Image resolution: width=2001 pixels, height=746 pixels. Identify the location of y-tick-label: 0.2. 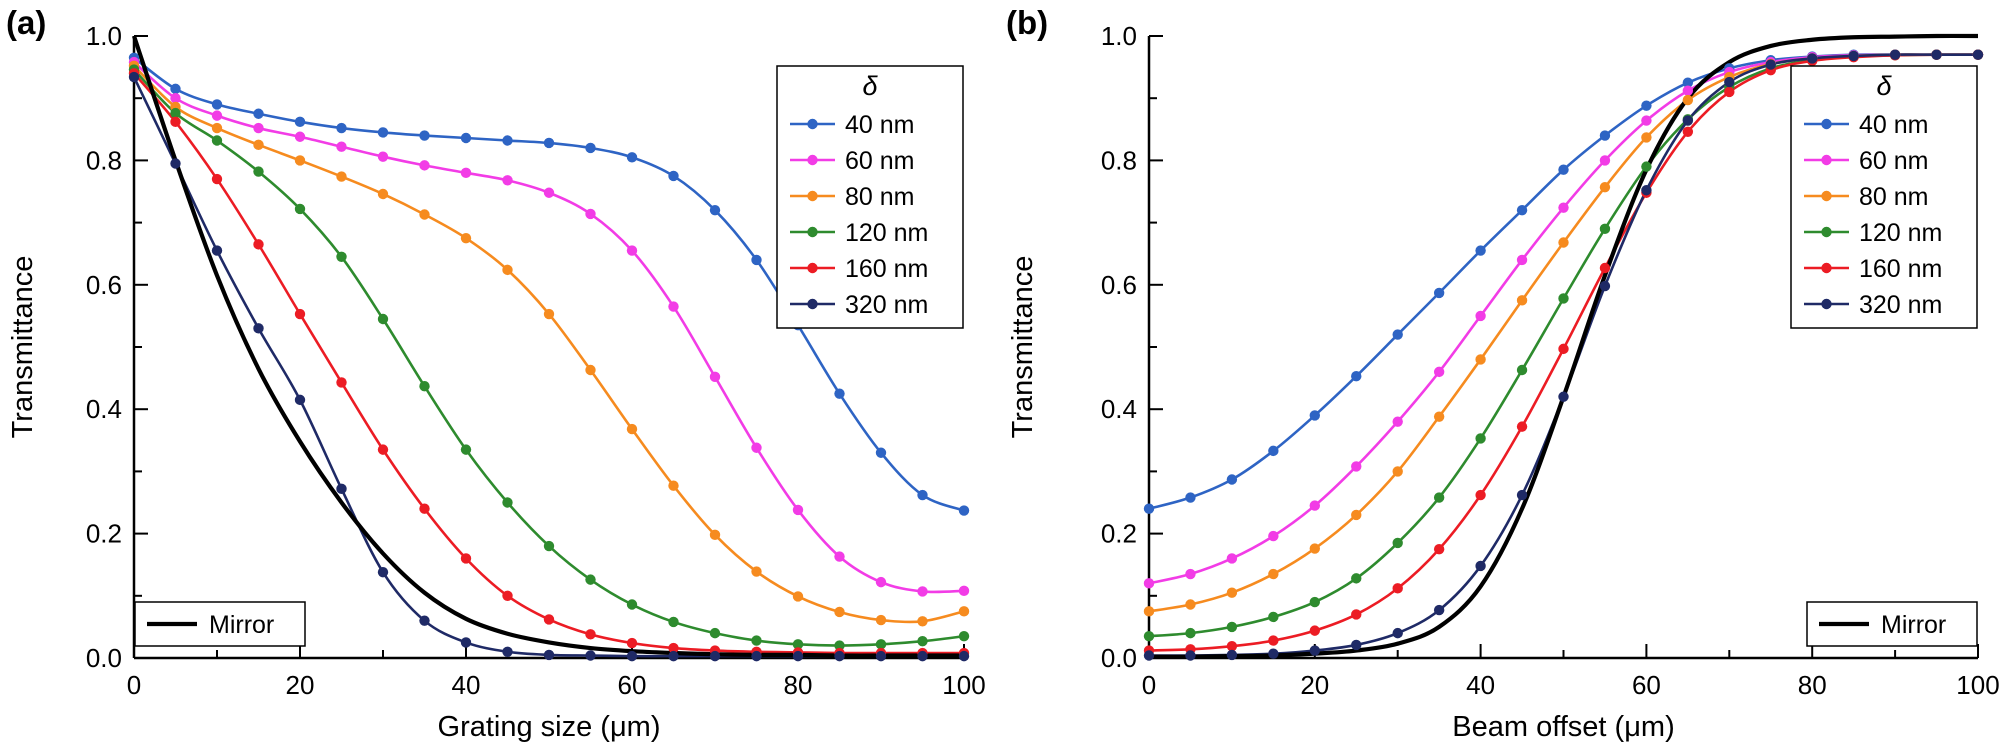
(104, 534).